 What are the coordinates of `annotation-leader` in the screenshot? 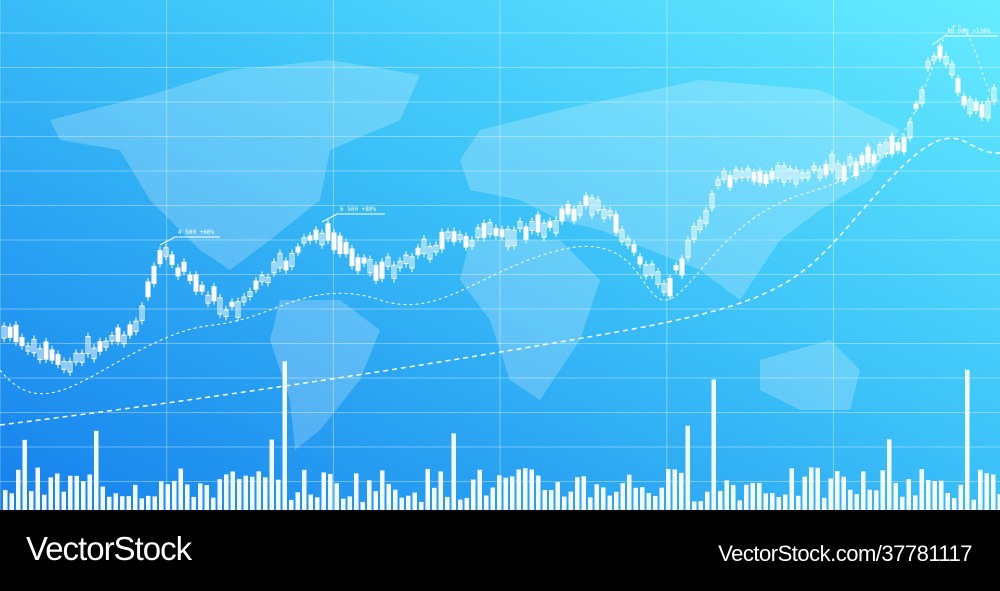 It's located at (329, 218).